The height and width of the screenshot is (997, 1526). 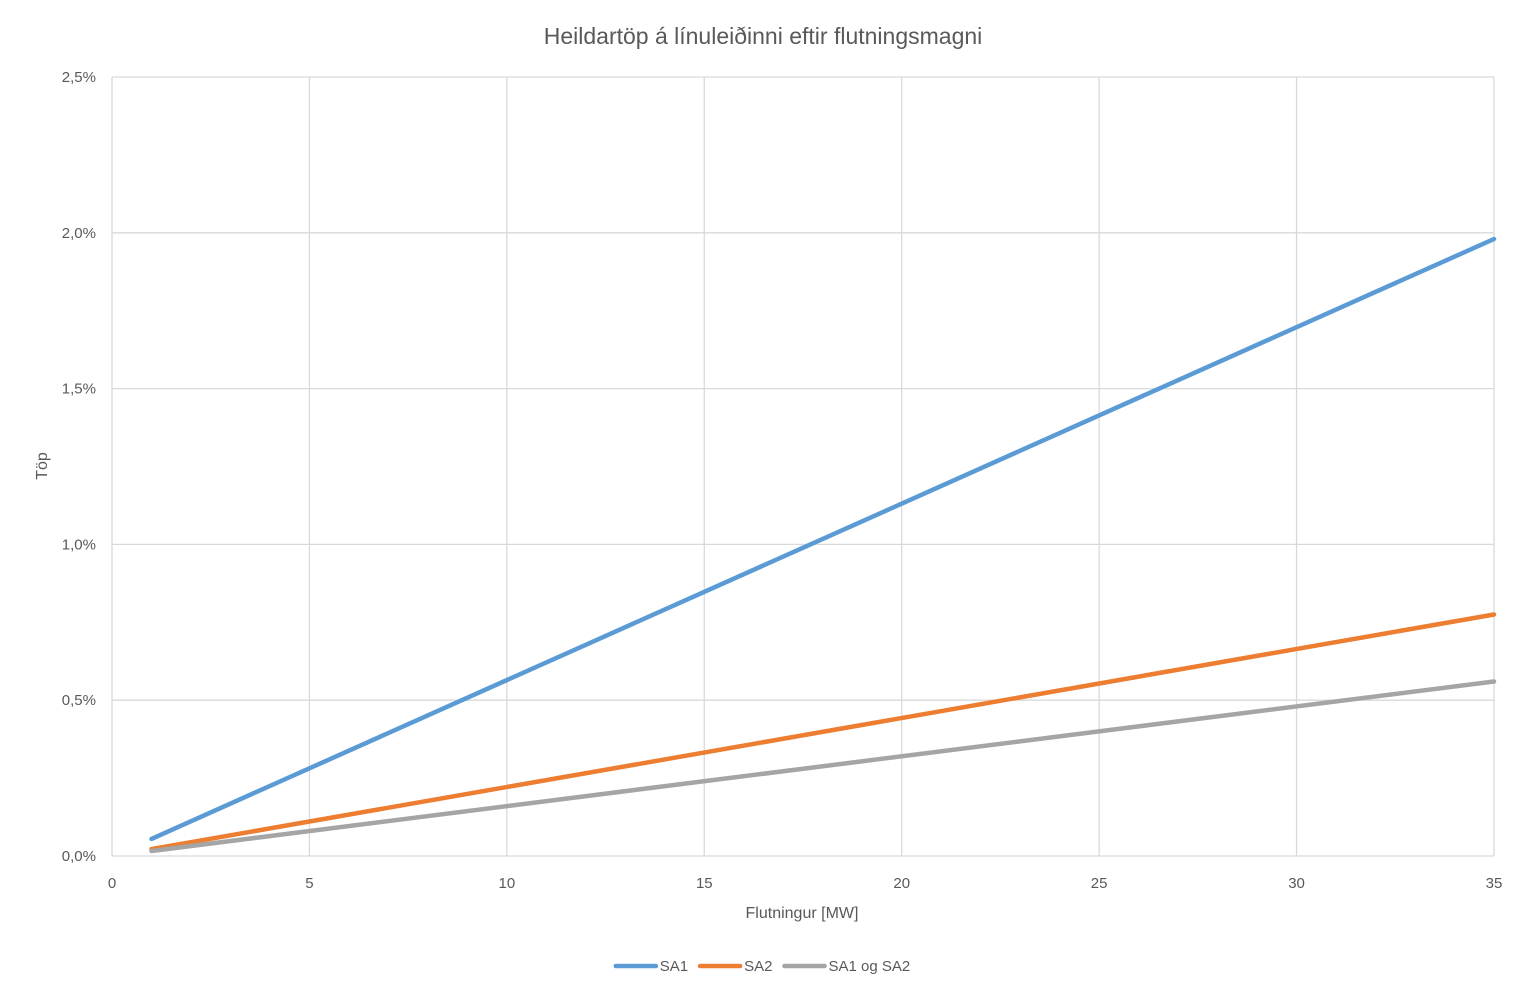 What do you see at coordinates (734, 966) in the screenshot?
I see `legend-item-2: SA2` at bounding box center [734, 966].